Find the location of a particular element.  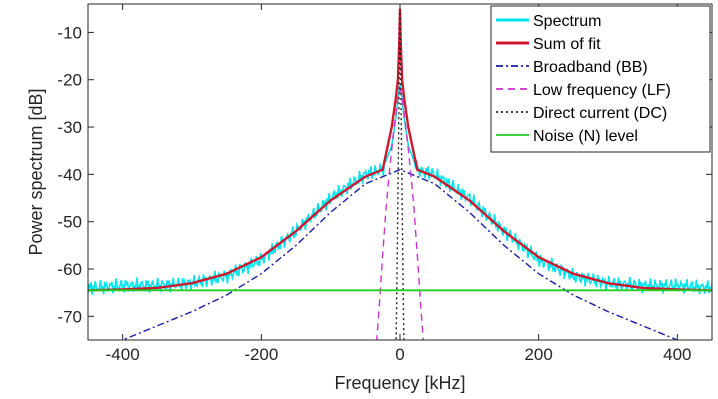

x-tick-label: 0 is located at coordinates (399, 354).